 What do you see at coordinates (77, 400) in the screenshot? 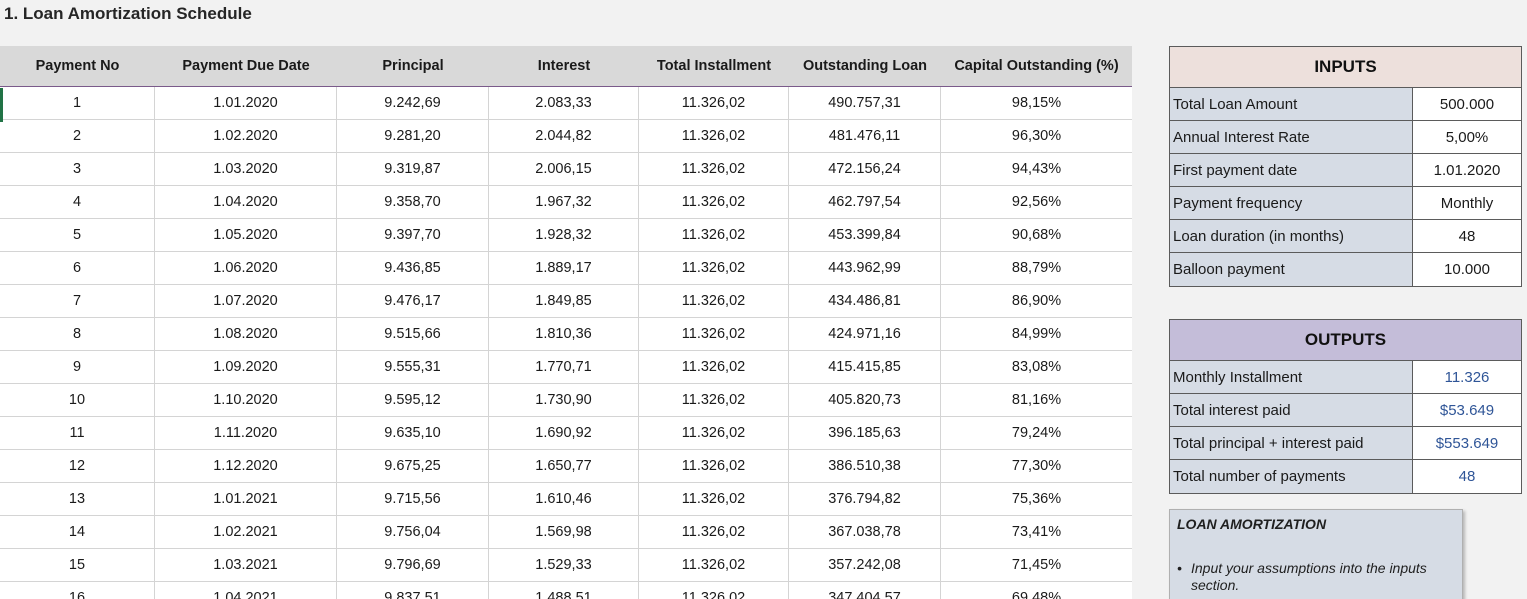
I see `cell-payment-no: 10` at bounding box center [77, 400].